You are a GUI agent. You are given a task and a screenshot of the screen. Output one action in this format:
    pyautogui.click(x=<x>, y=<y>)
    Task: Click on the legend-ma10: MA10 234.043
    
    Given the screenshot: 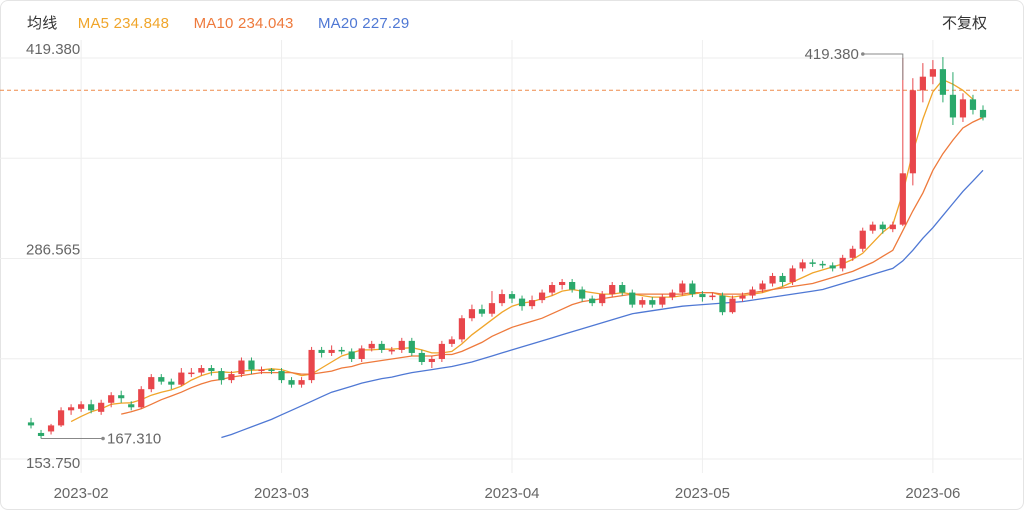 What is the action you would take?
    pyautogui.click(x=243, y=23)
    